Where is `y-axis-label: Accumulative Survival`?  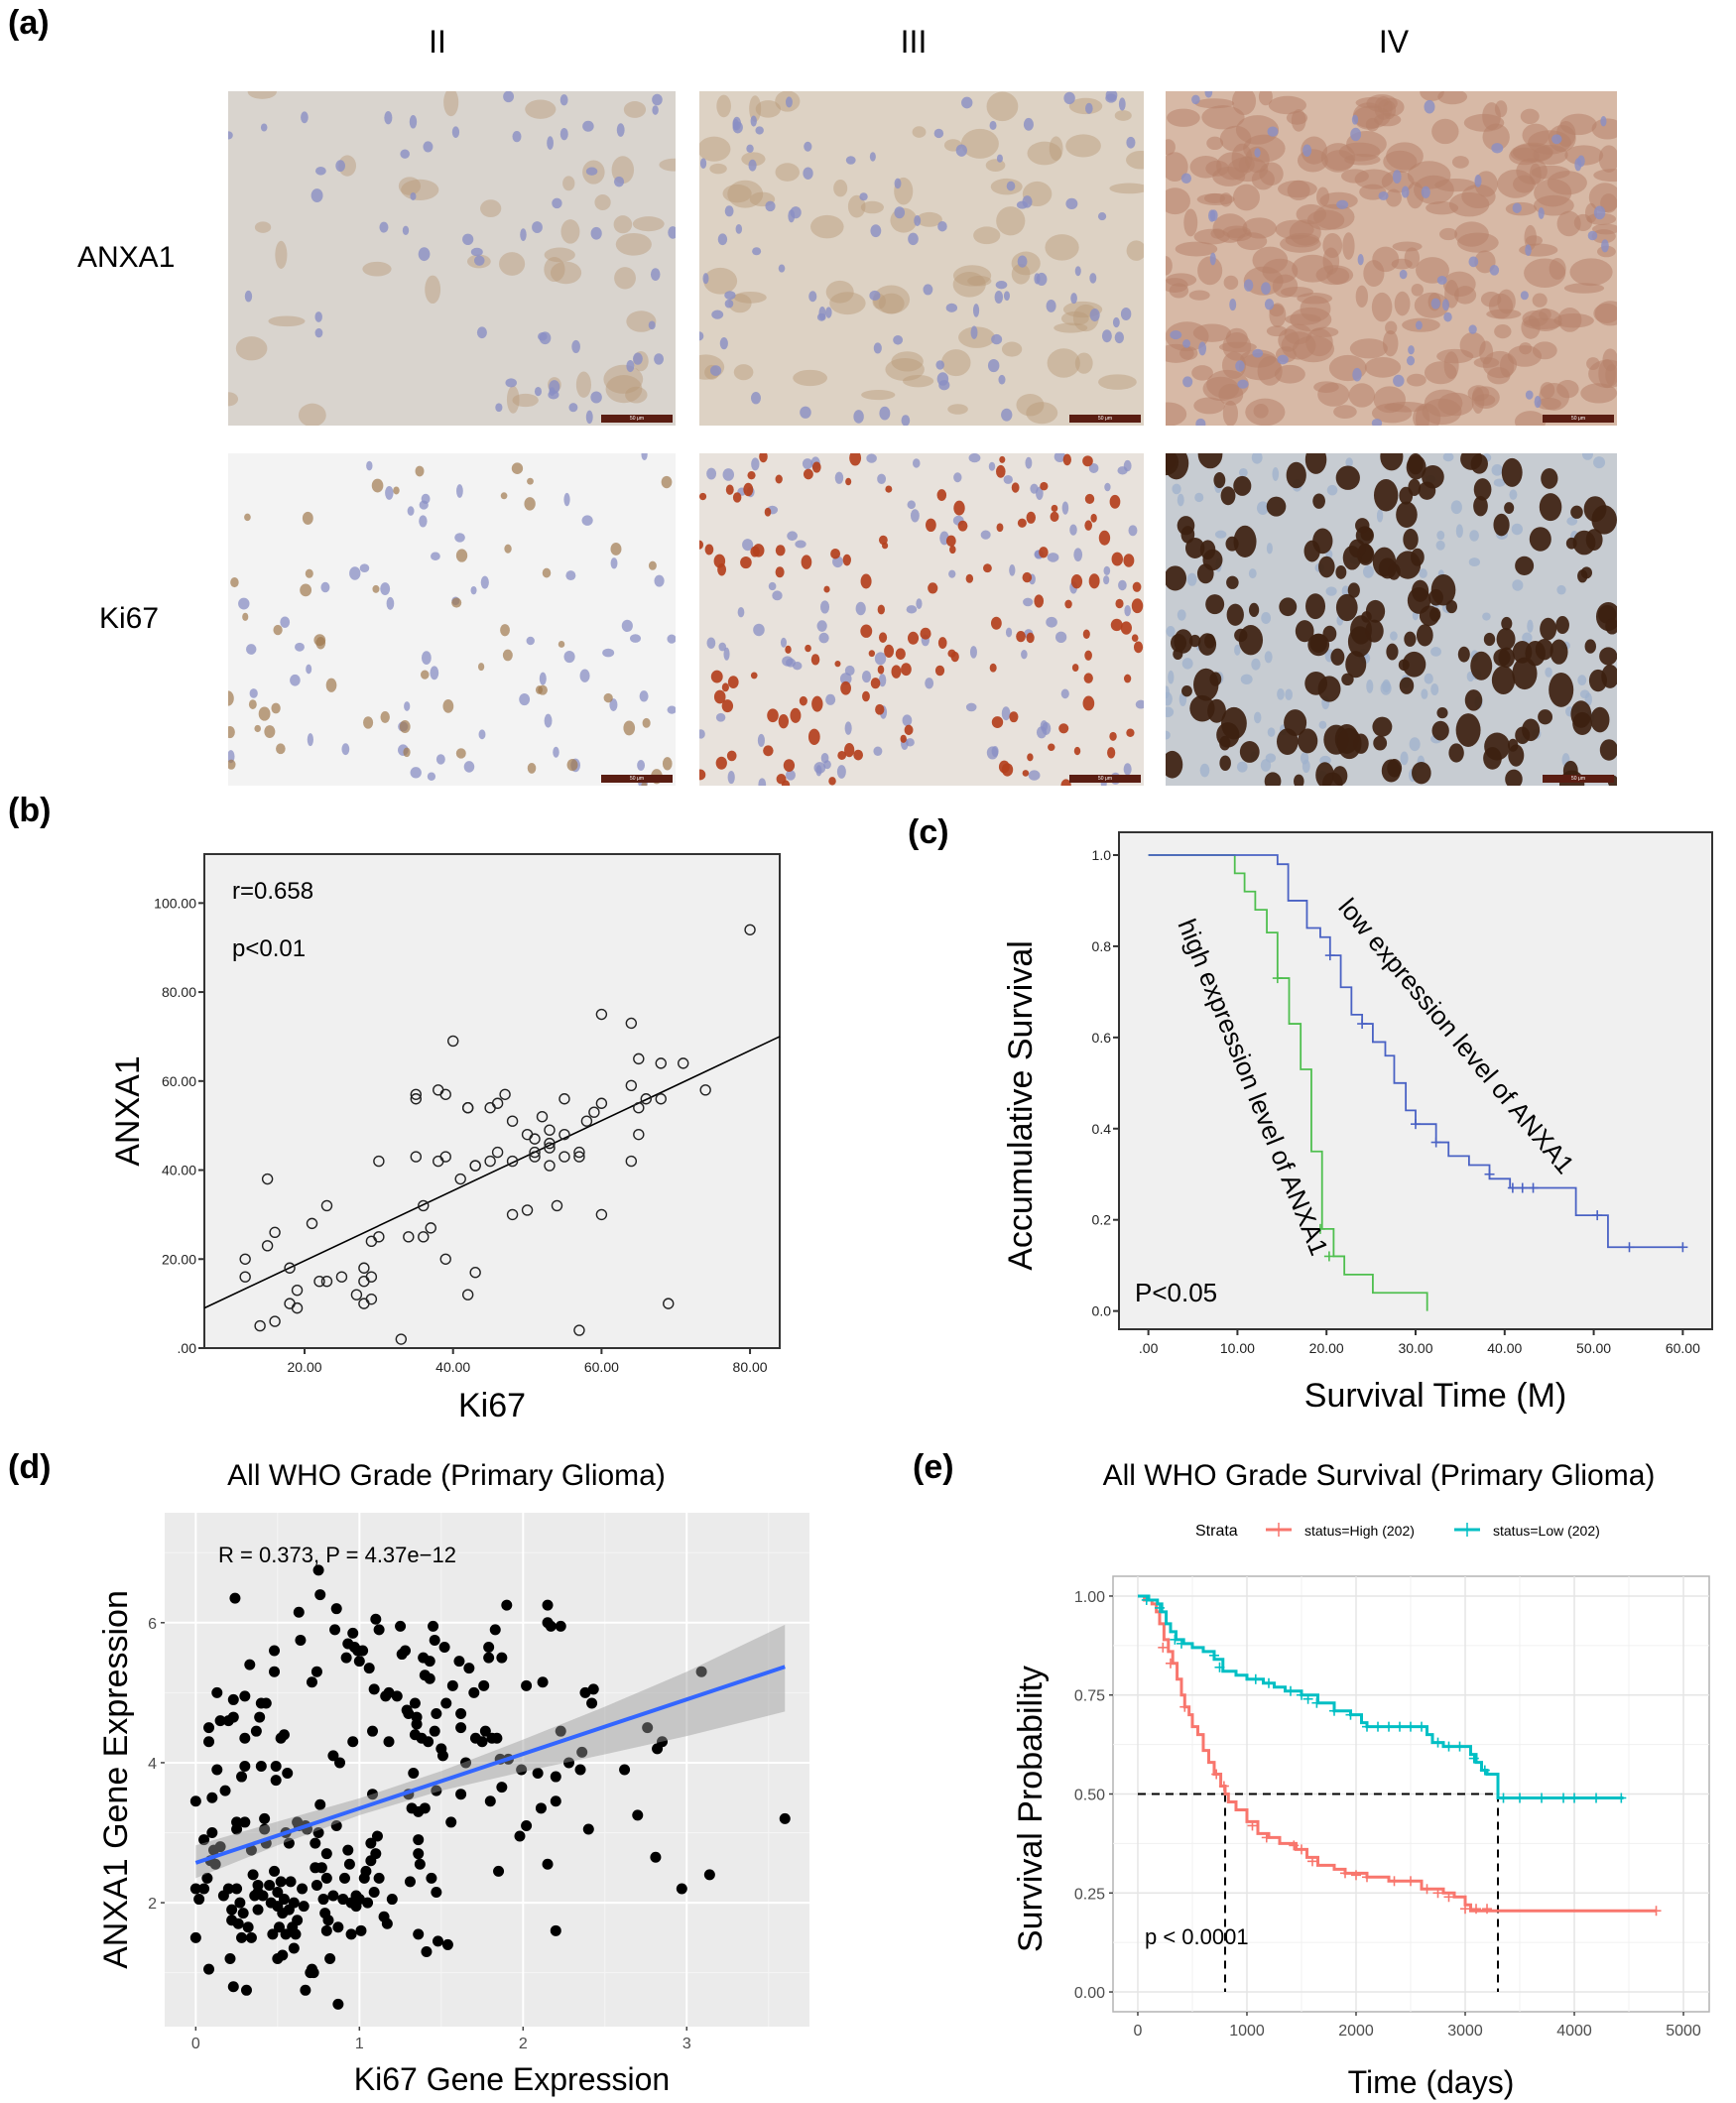
y-axis-label: Accumulative Survival is located at coordinates (1021, 1105).